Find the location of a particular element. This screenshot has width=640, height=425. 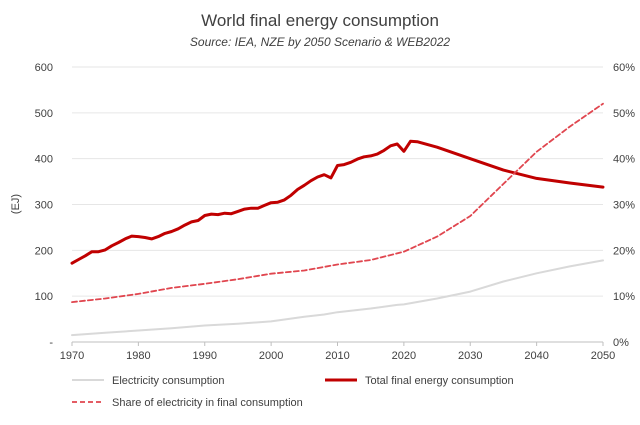

y-left-tick-label: 600 is located at coordinates (44, 68).